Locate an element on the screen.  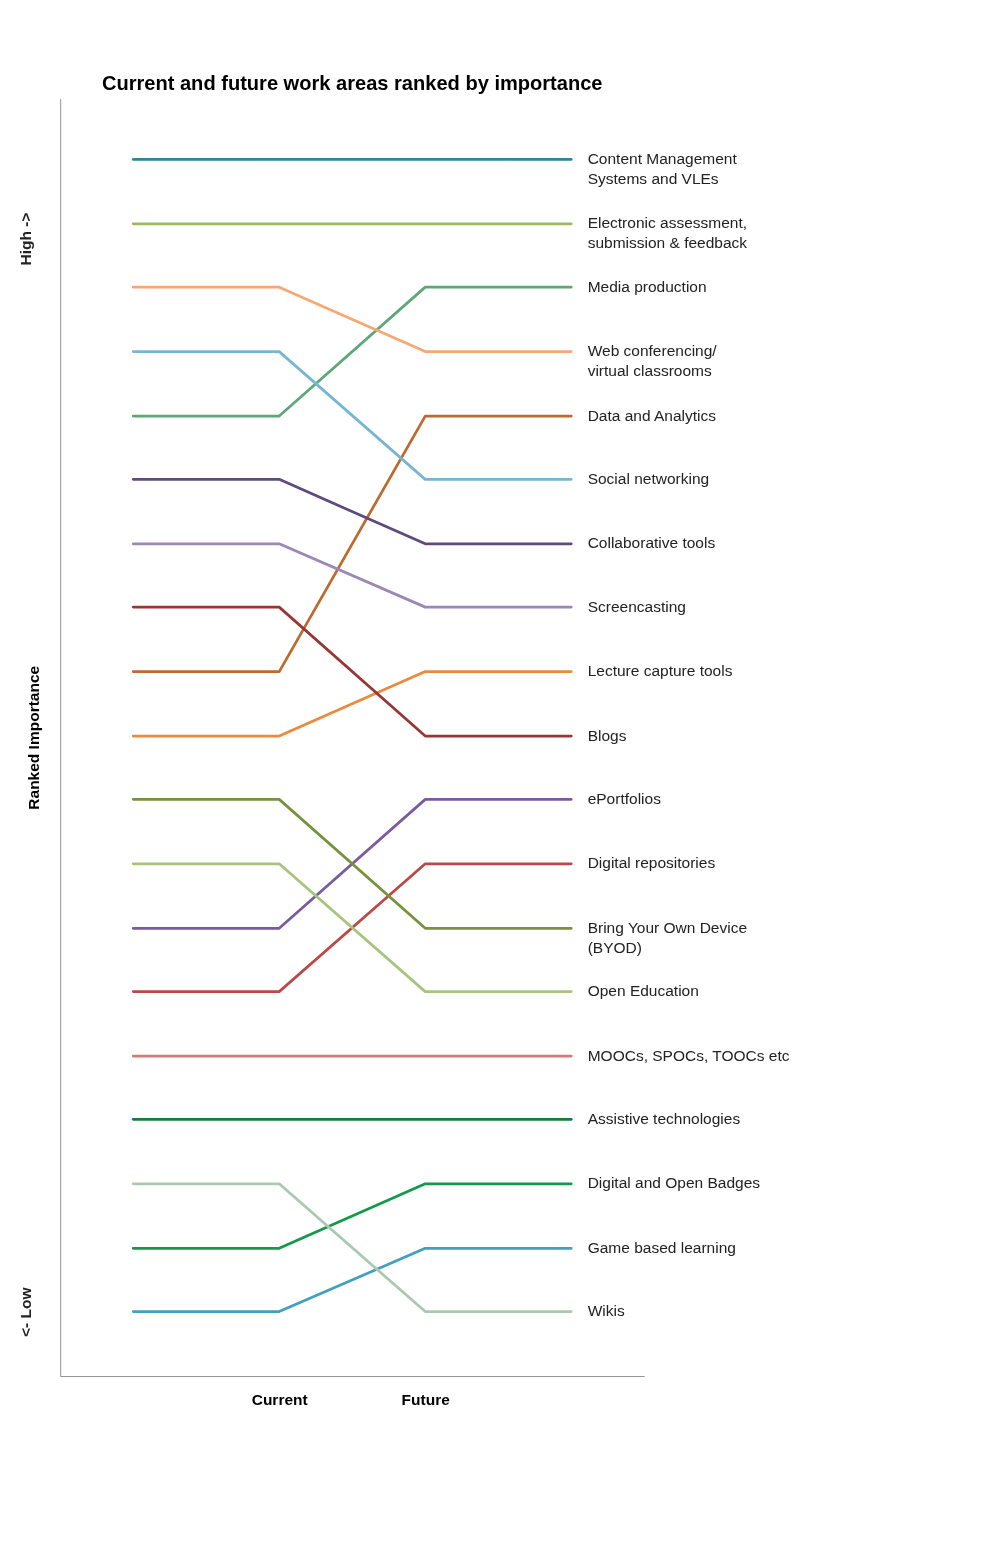
series-label: Data and Analytics is located at coordinates (652, 415).